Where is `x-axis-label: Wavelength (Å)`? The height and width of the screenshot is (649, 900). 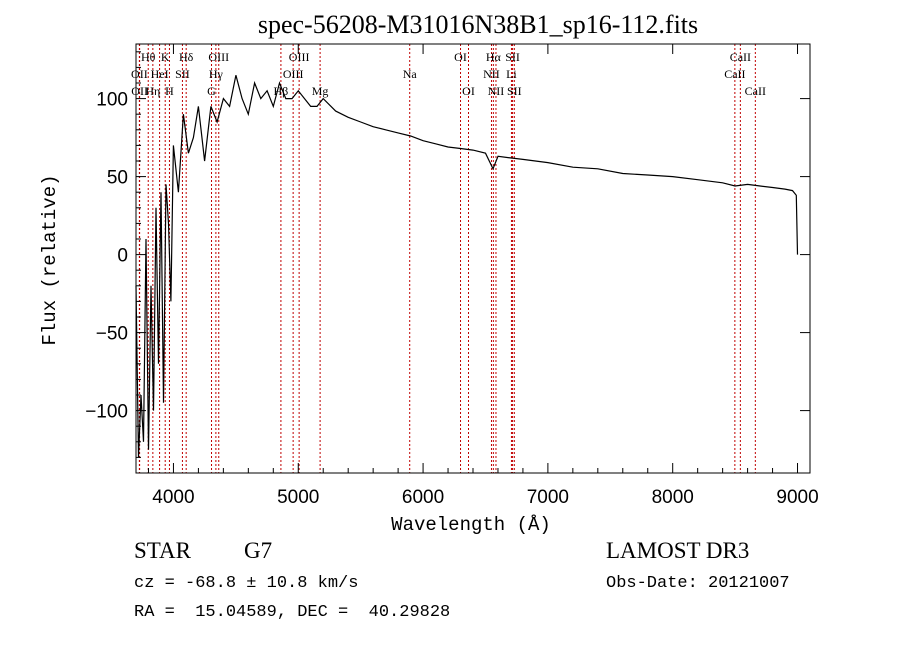
x-axis-label: Wavelength (Å) is located at coordinates (471, 525).